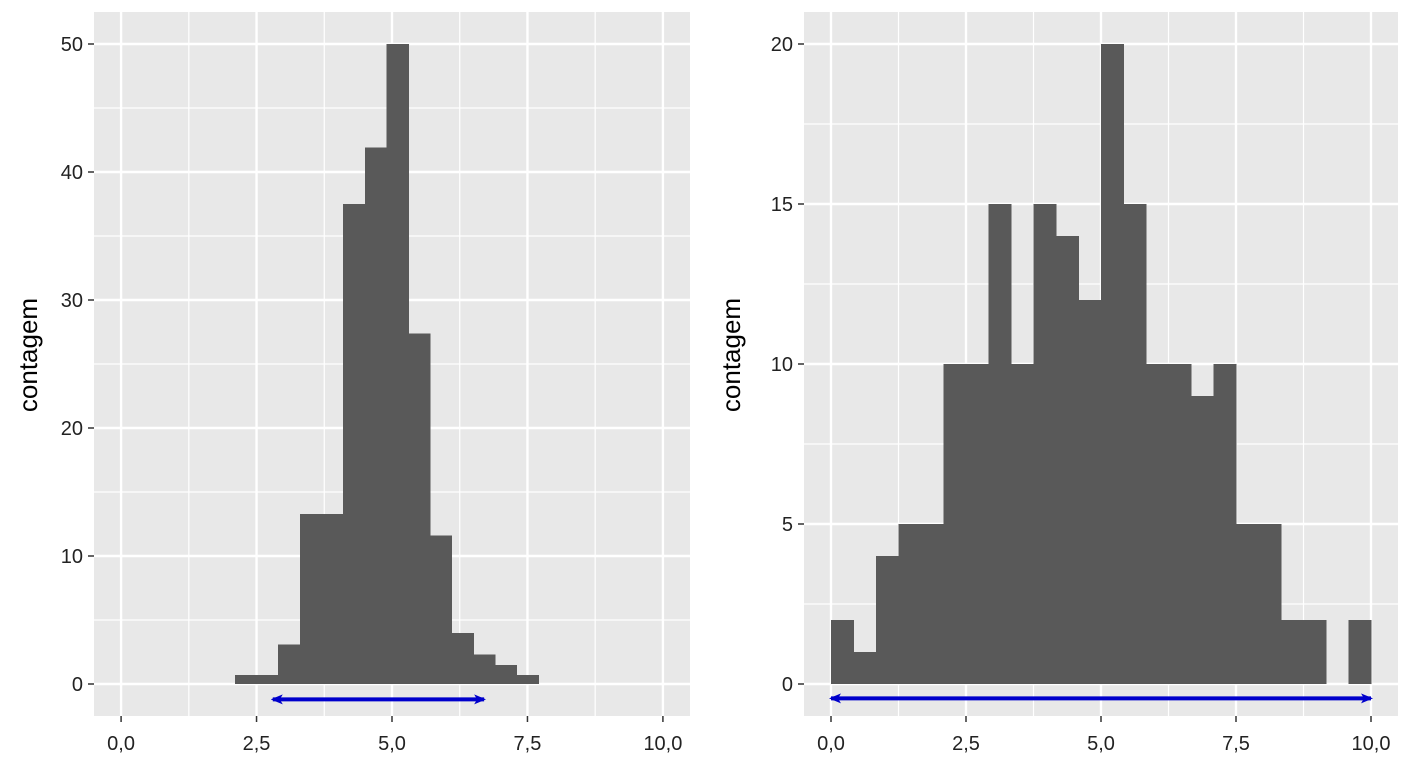 This screenshot has width=1408, height=768. I want to click on right-y-tick-label: 5, so click(787, 525).